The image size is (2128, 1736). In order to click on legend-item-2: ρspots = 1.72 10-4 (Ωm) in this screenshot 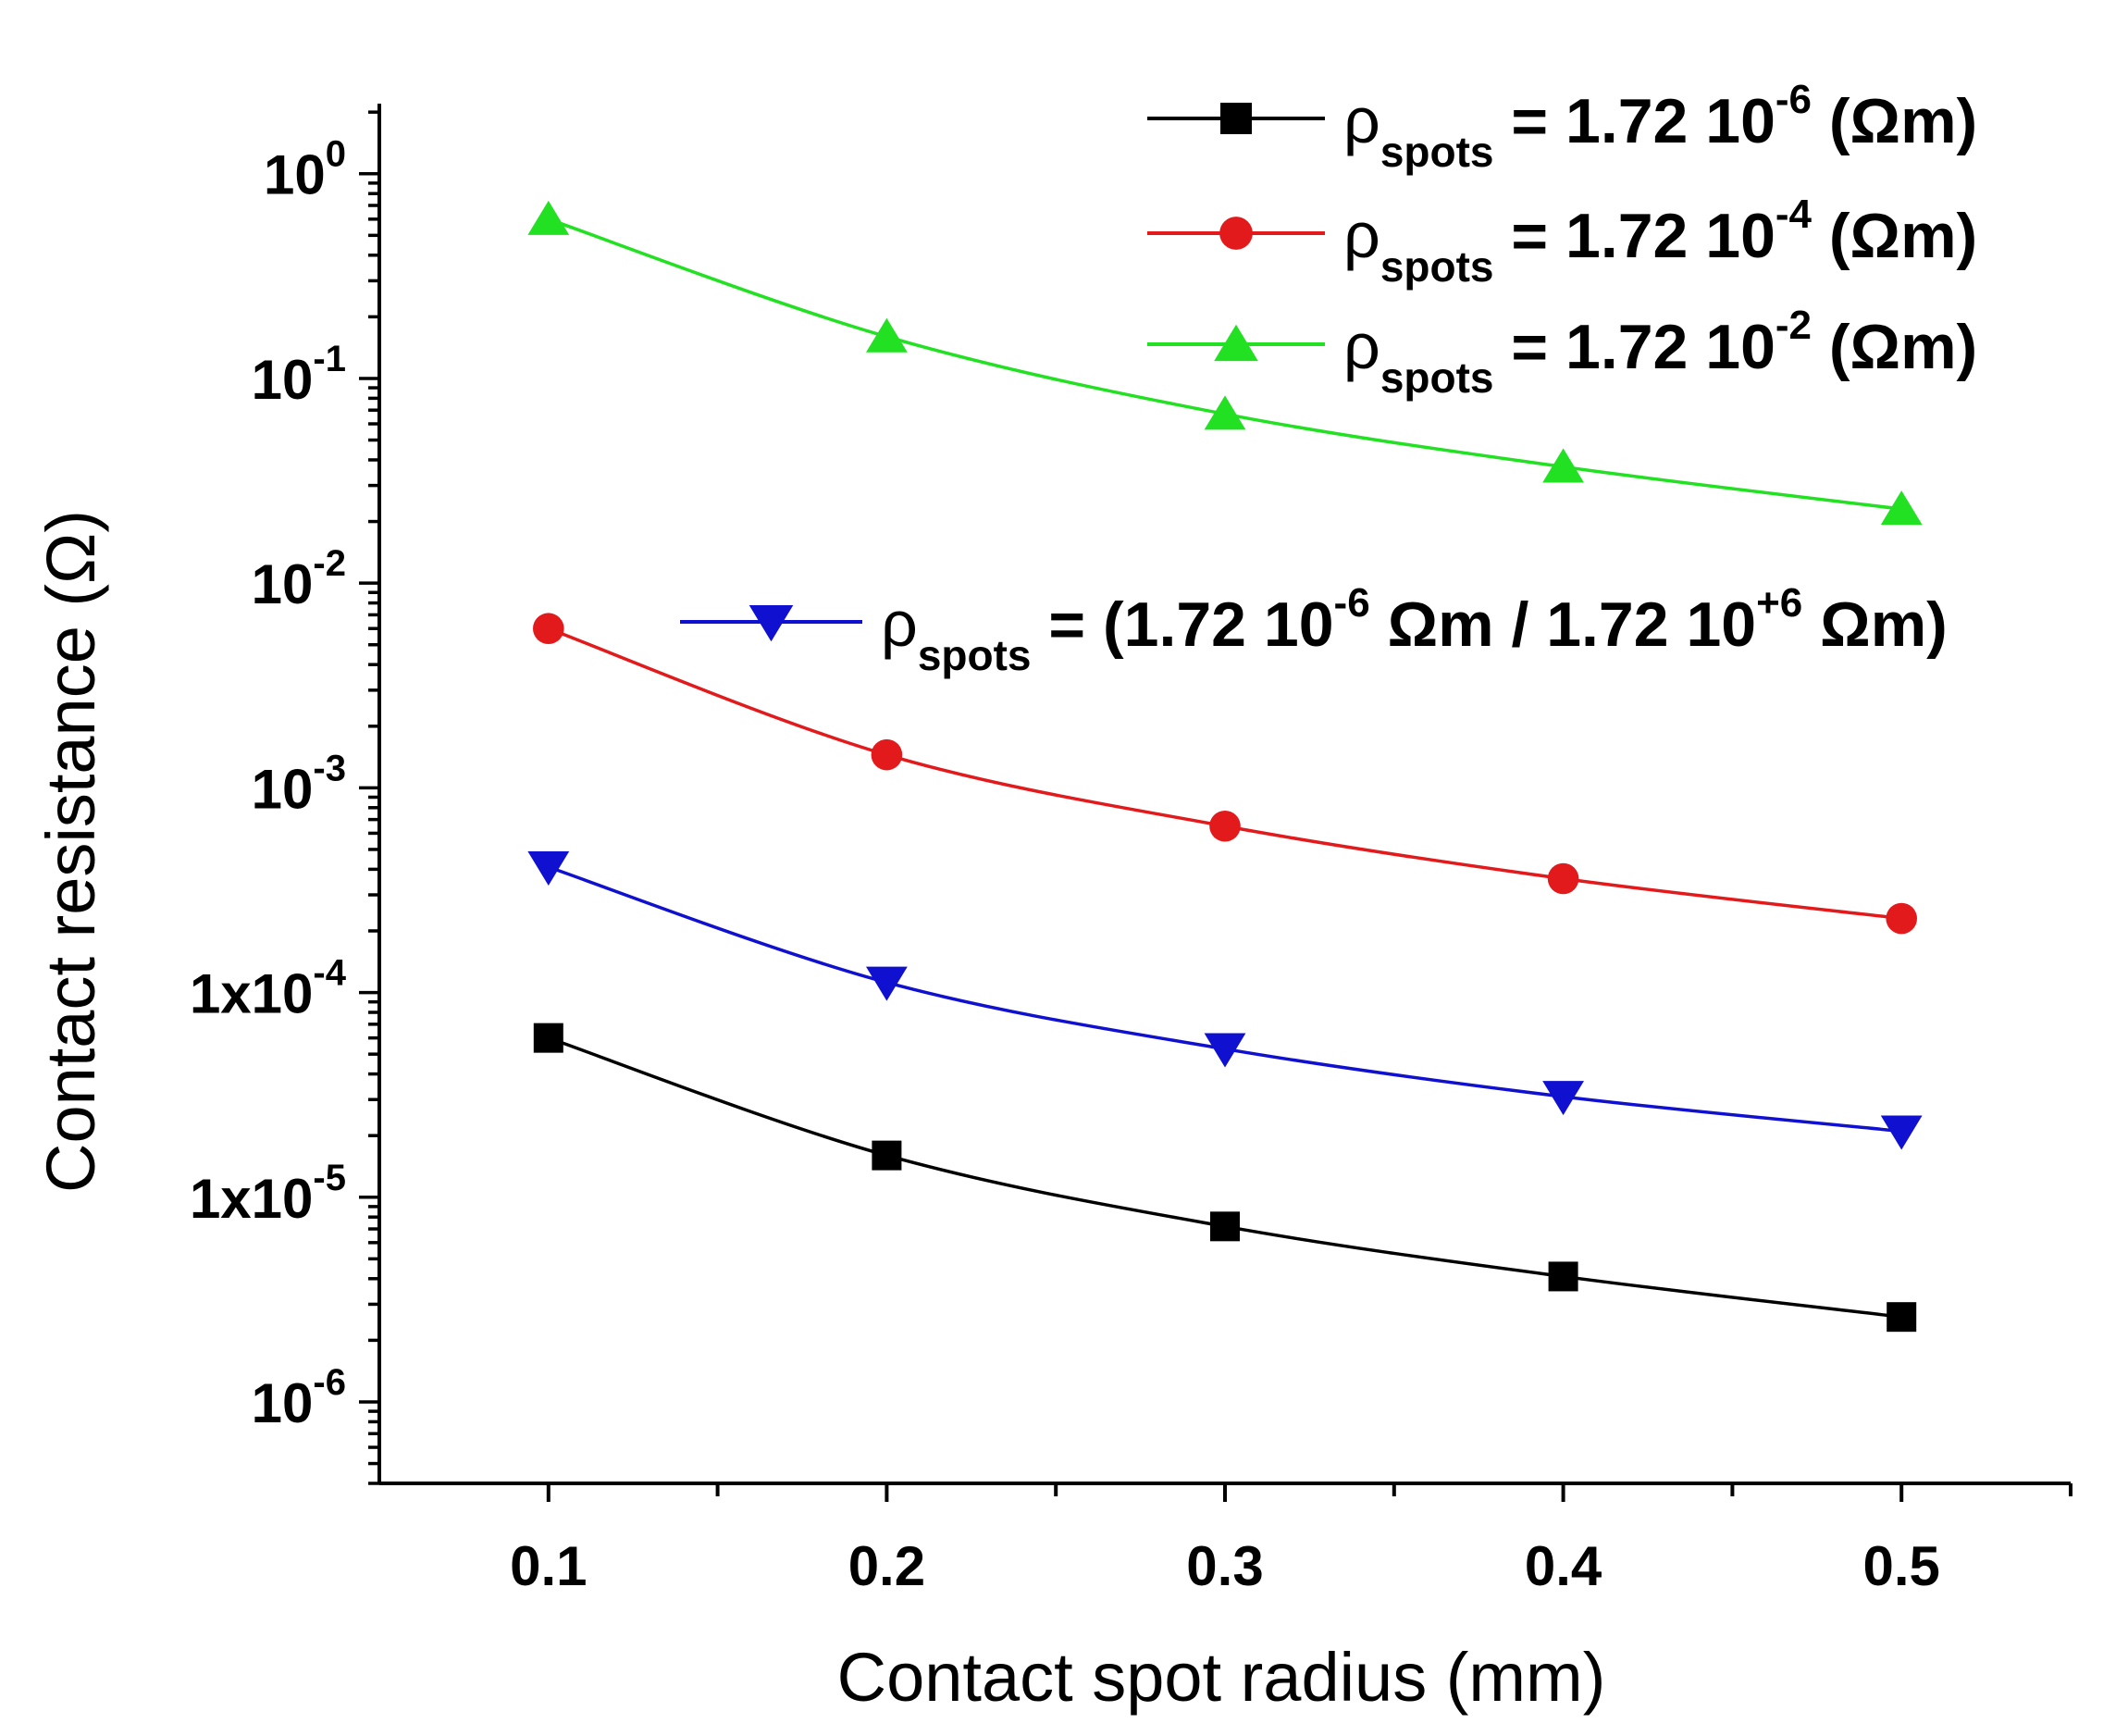, I will do `click(1562, 241)`.